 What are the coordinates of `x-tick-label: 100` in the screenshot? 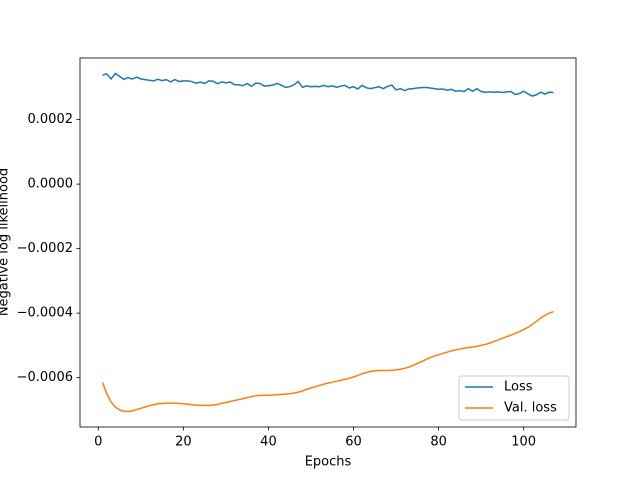 It's located at (523, 442).